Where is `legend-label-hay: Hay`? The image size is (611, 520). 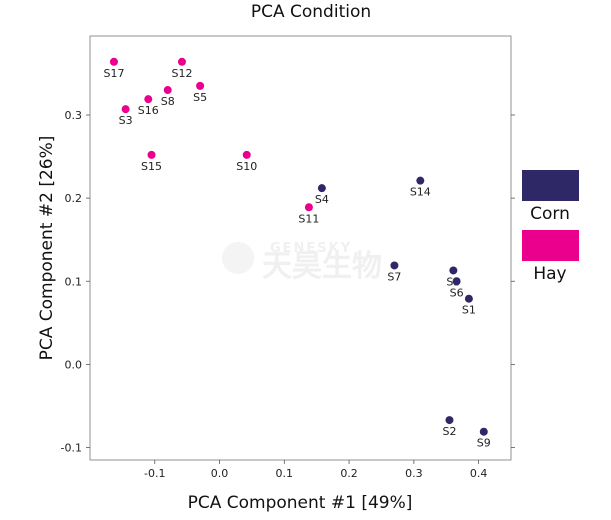 legend-label-hay: Hay is located at coordinates (549, 274).